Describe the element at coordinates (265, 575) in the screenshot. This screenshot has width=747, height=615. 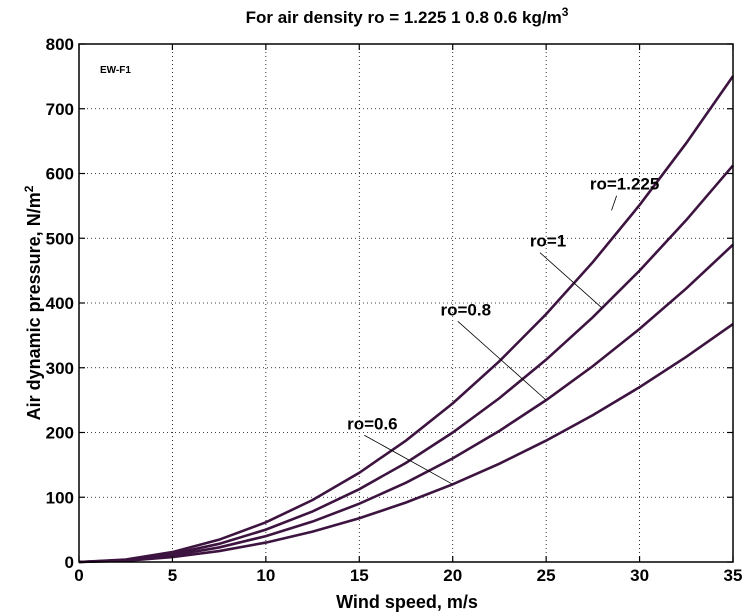
I see `x-tick-label: 10` at that location.